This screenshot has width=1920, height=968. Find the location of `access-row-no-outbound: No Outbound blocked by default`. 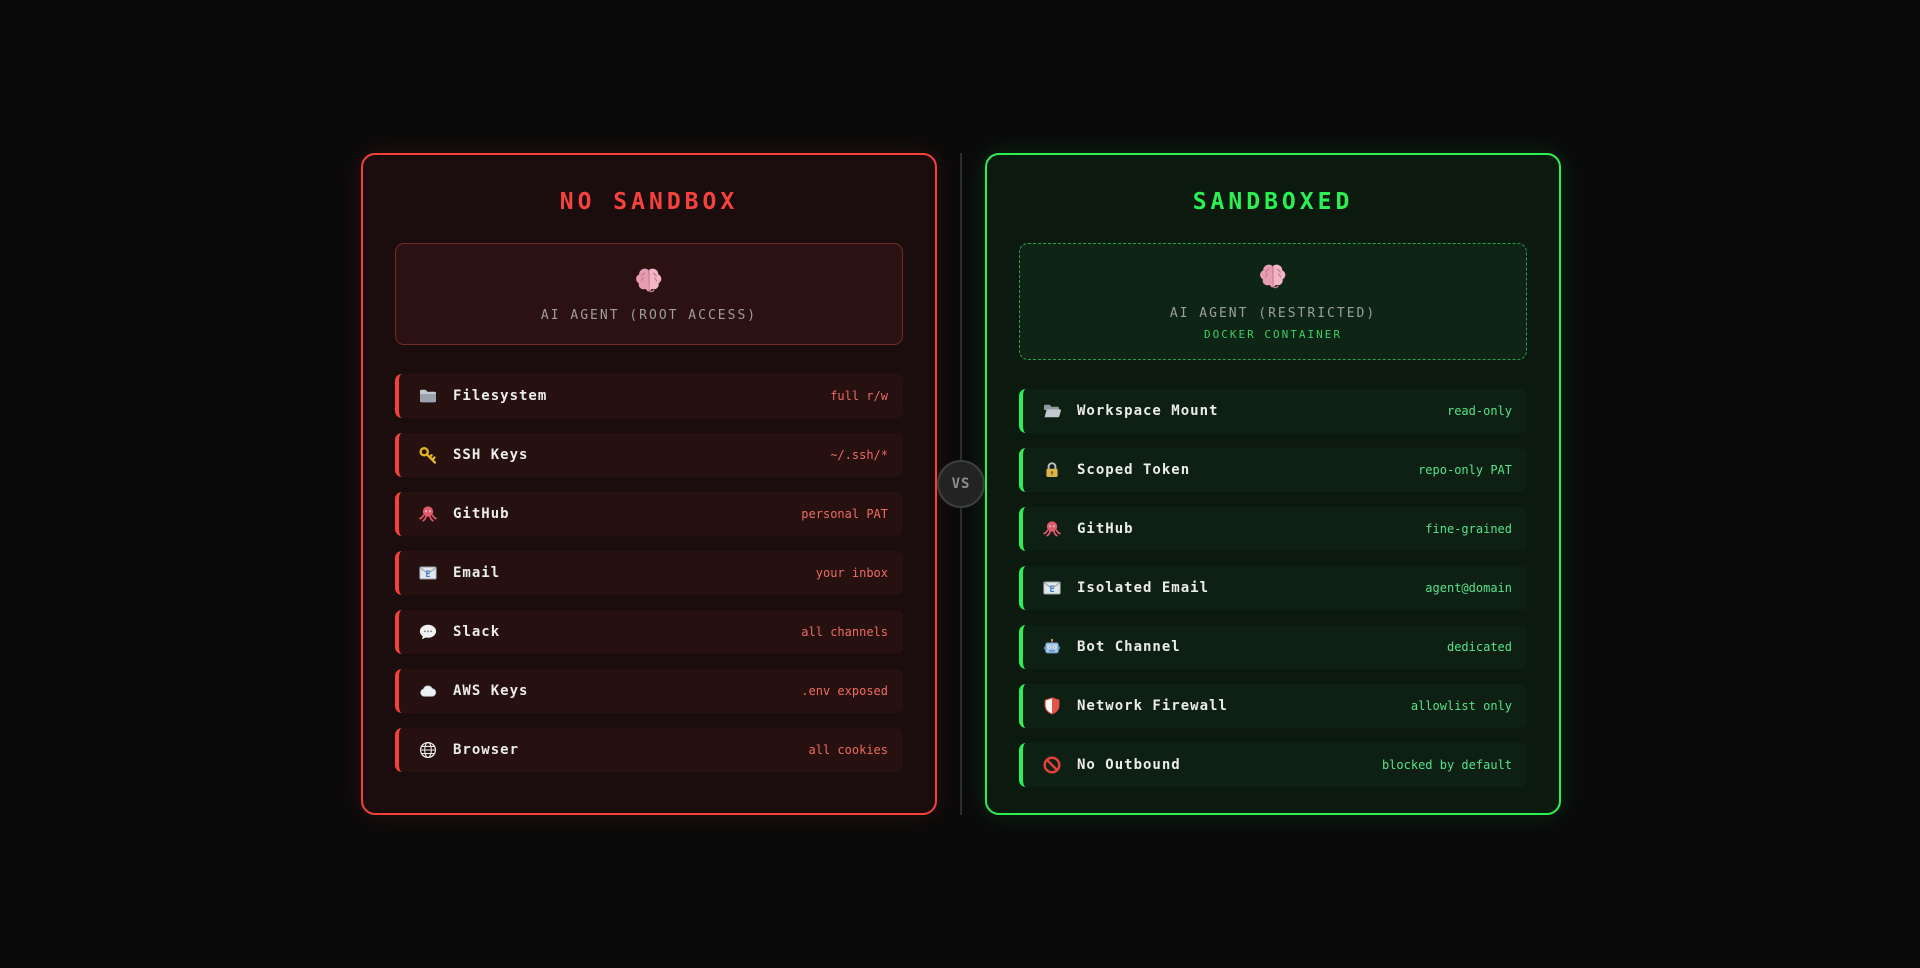

access-row-no-outbound: No Outbound blocked by default is located at coordinates (1273, 765).